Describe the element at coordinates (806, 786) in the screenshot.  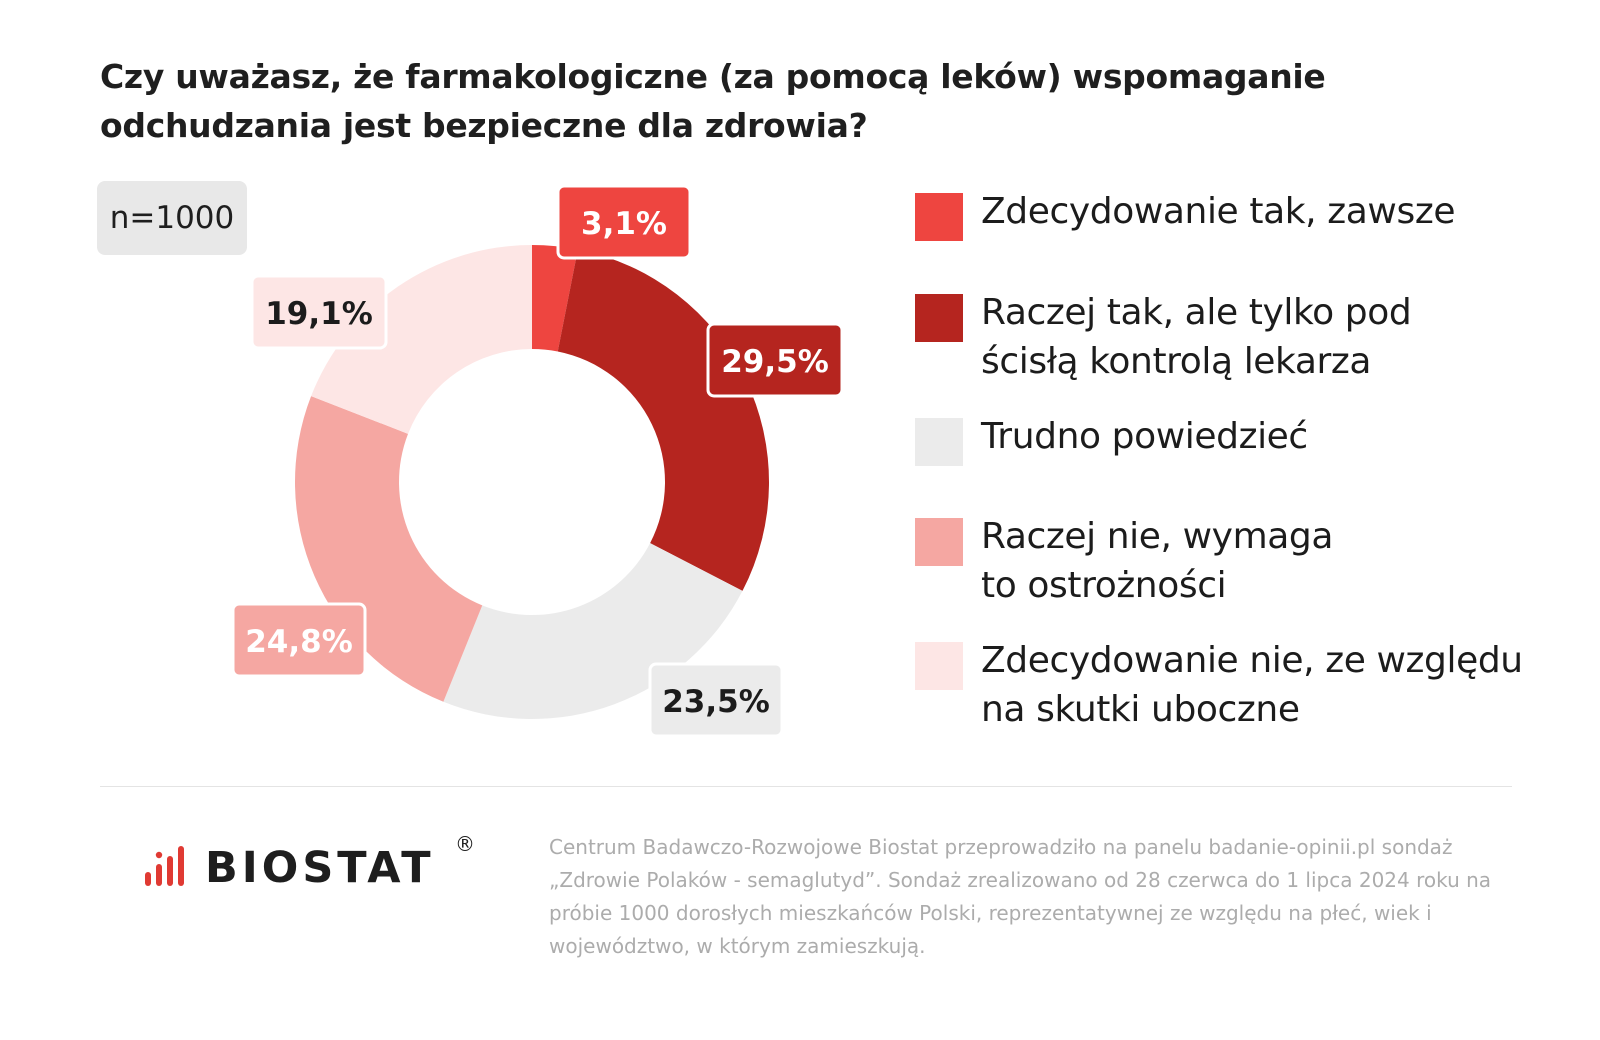
I see `footer-divider` at that location.